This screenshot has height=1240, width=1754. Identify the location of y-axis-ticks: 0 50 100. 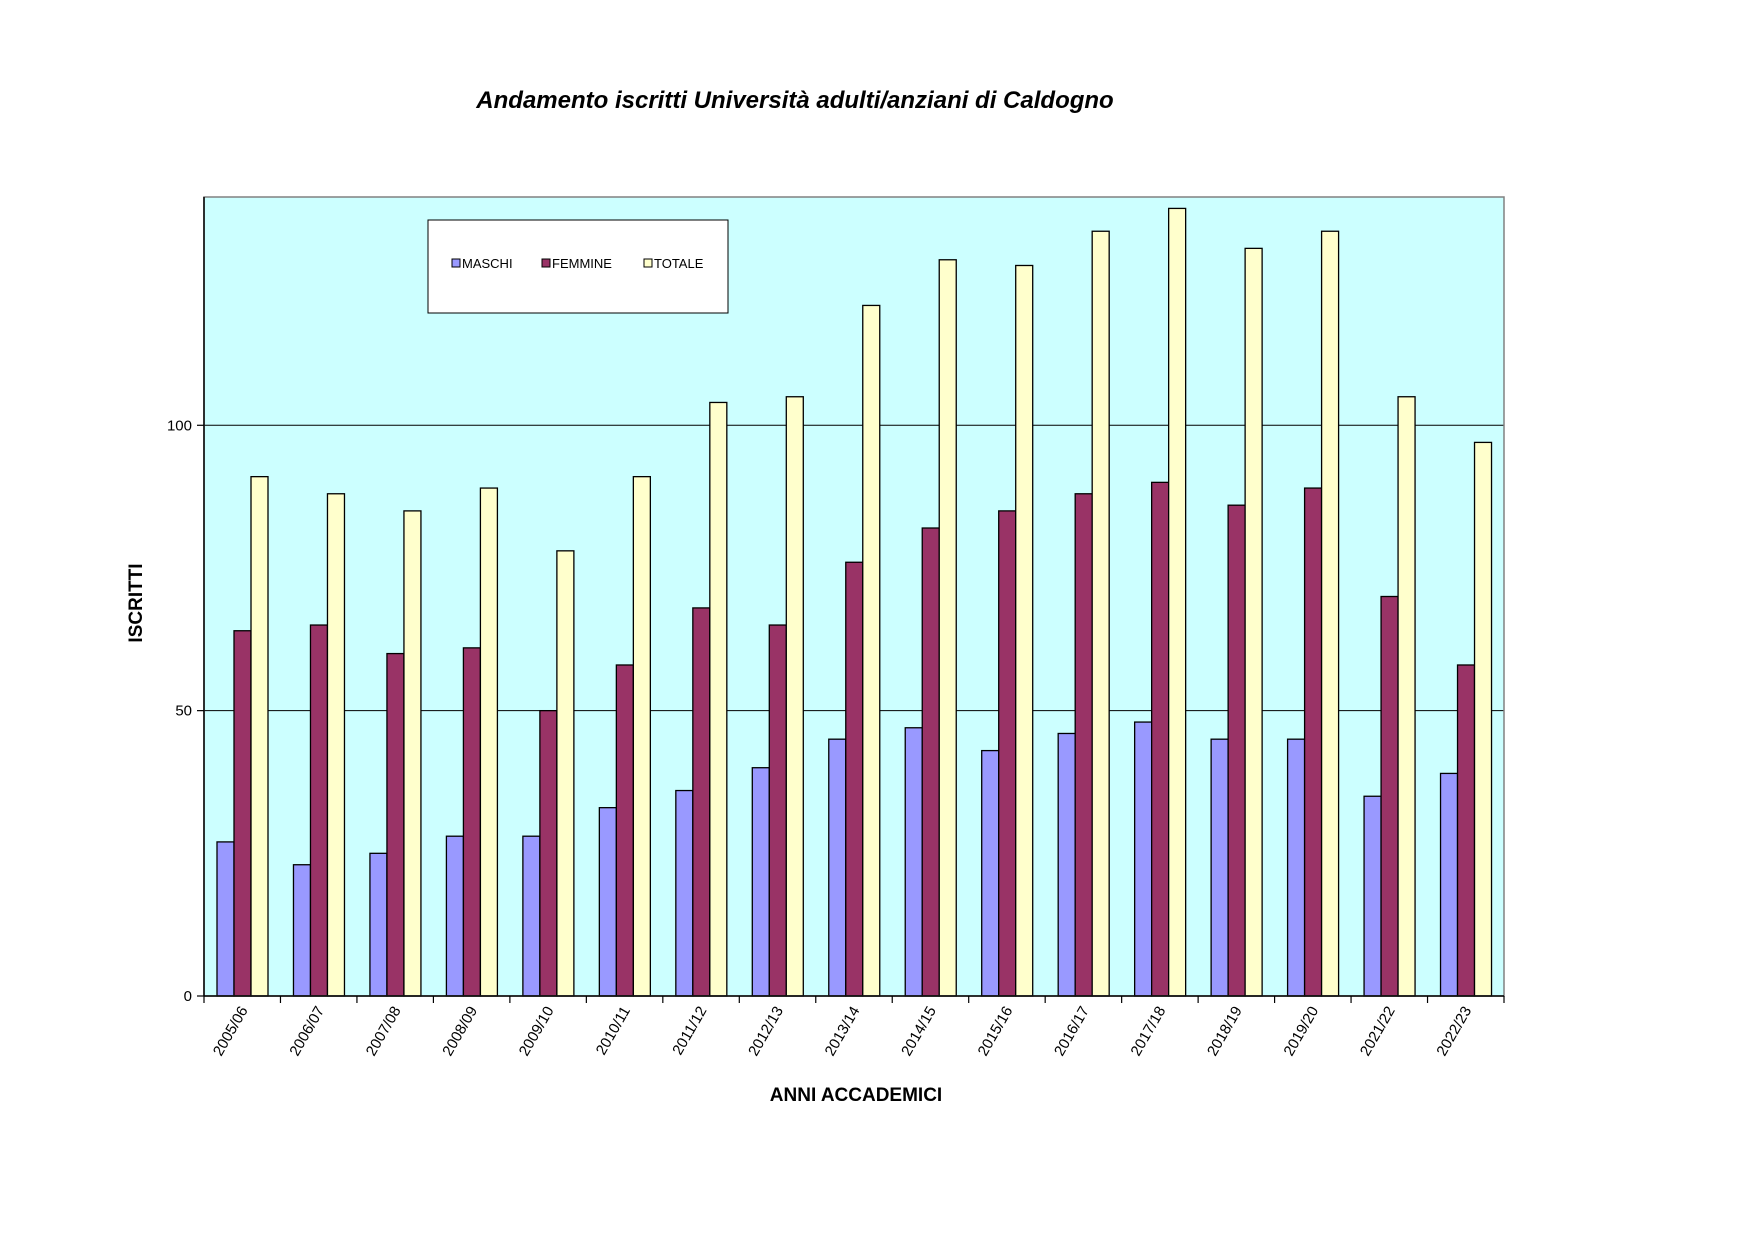
(185, 711).